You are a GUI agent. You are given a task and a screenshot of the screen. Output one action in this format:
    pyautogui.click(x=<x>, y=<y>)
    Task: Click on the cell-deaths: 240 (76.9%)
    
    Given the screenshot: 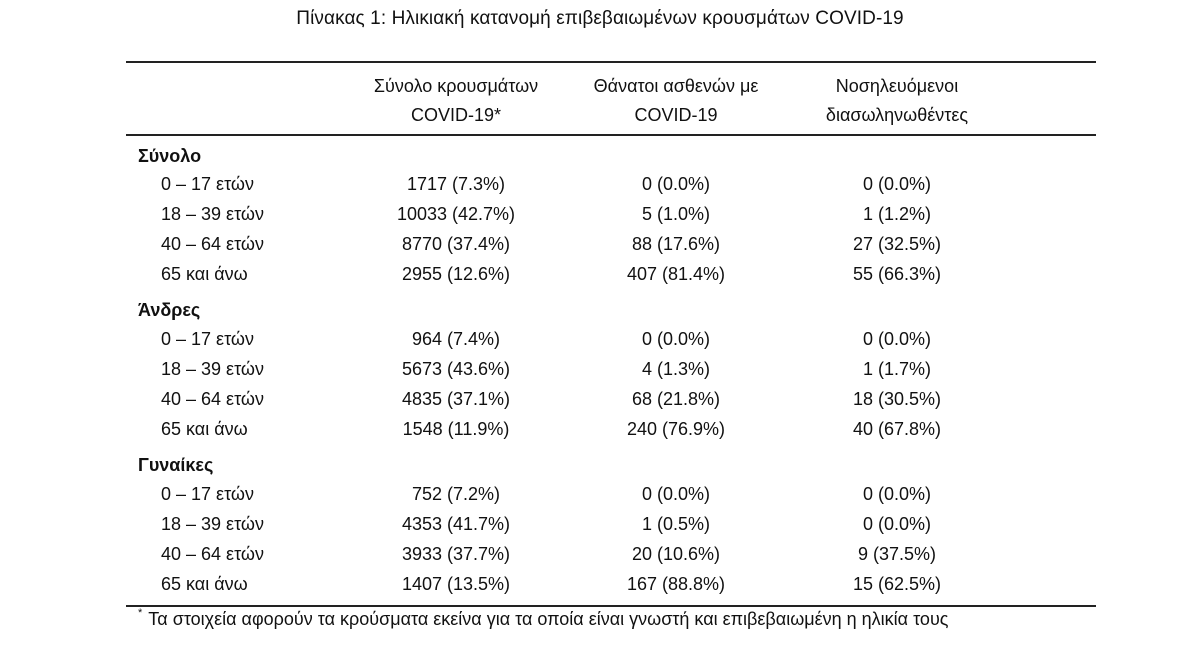 What is the action you would take?
    pyautogui.click(x=676, y=429)
    